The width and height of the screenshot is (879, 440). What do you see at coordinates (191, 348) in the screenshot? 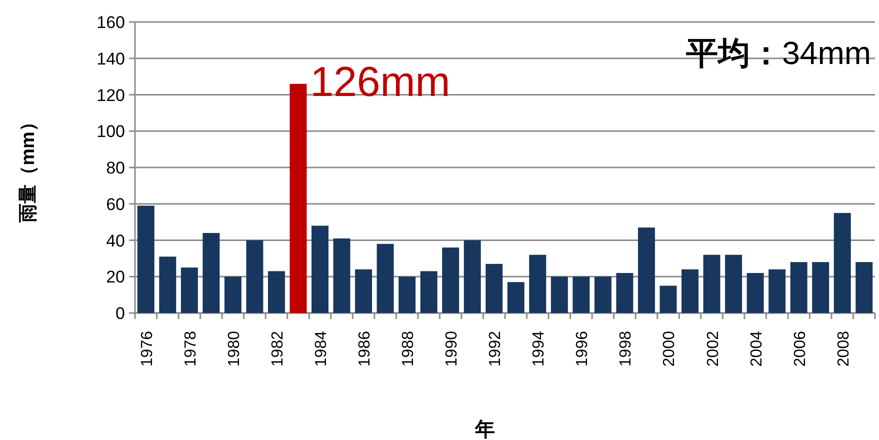
I see `x-tick-label: 1978` at bounding box center [191, 348].